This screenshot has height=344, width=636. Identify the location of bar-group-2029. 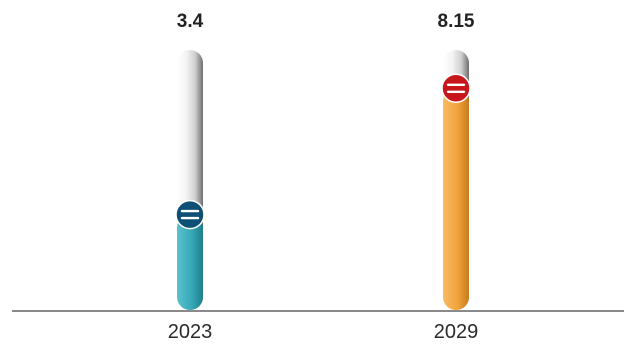
(456, 180).